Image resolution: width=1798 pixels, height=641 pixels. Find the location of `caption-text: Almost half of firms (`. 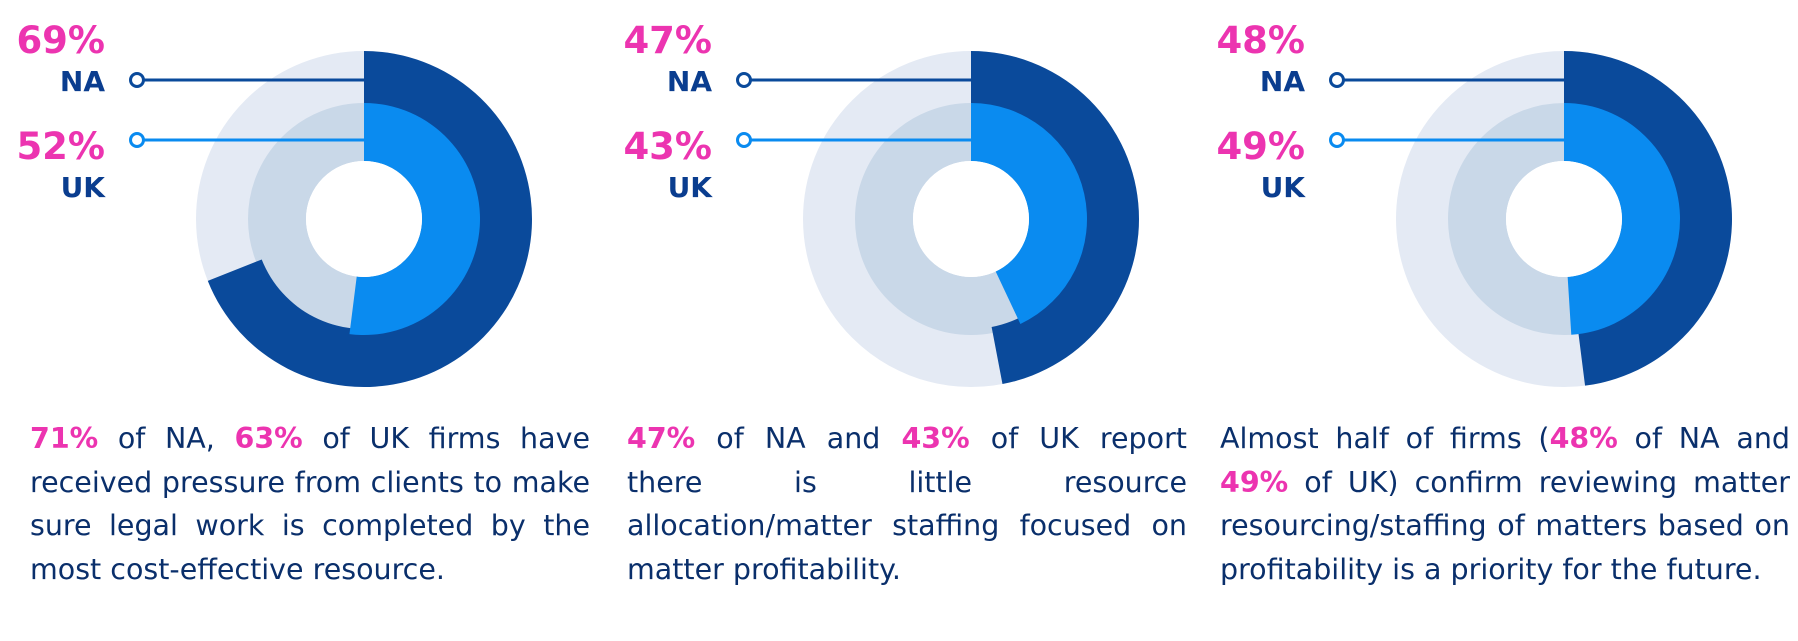

caption-text: Almost half of firms ( is located at coordinates (1385, 438).